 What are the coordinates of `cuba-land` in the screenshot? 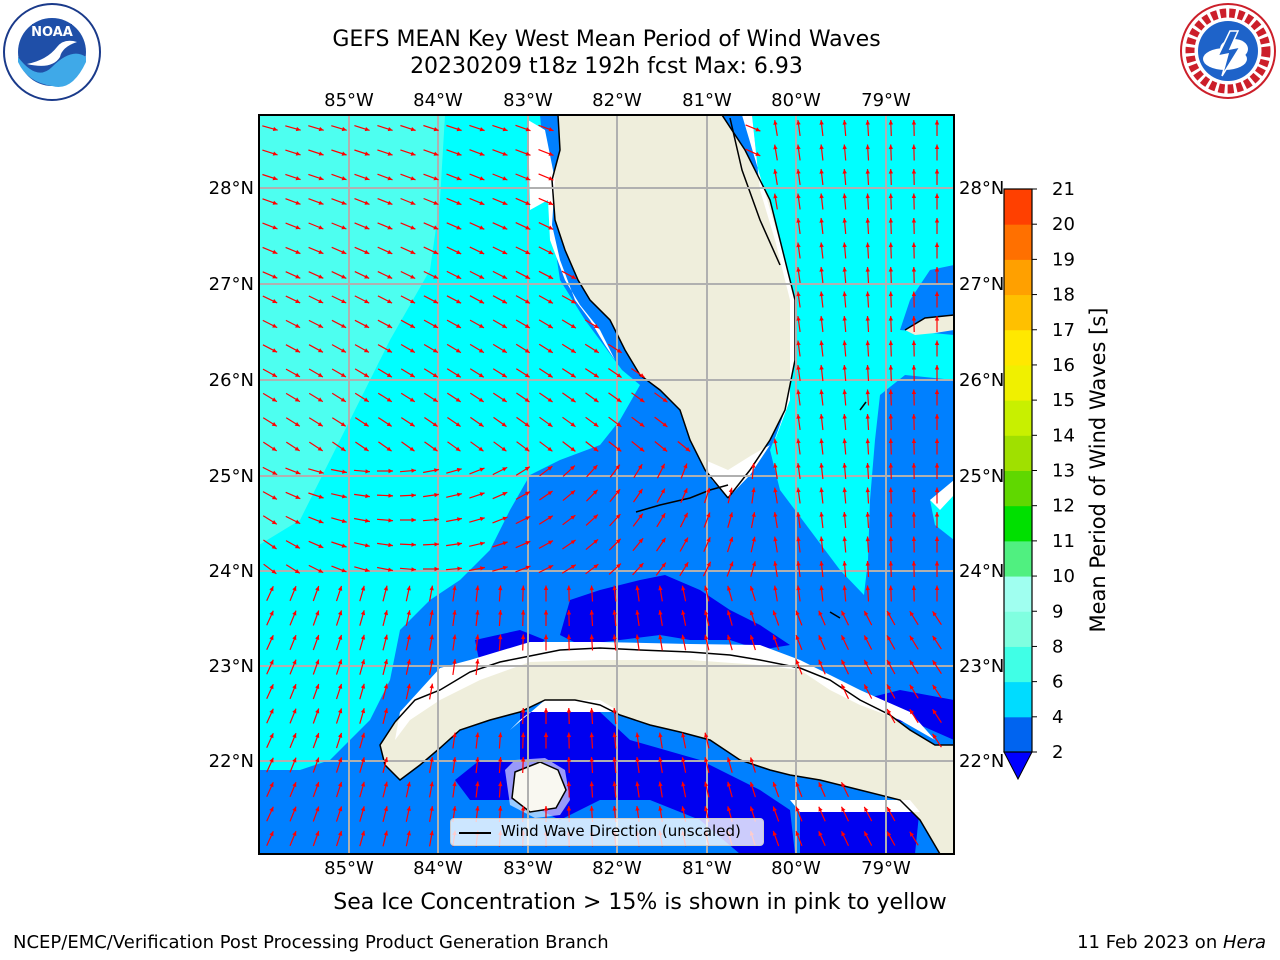 It's located at (667, 751).